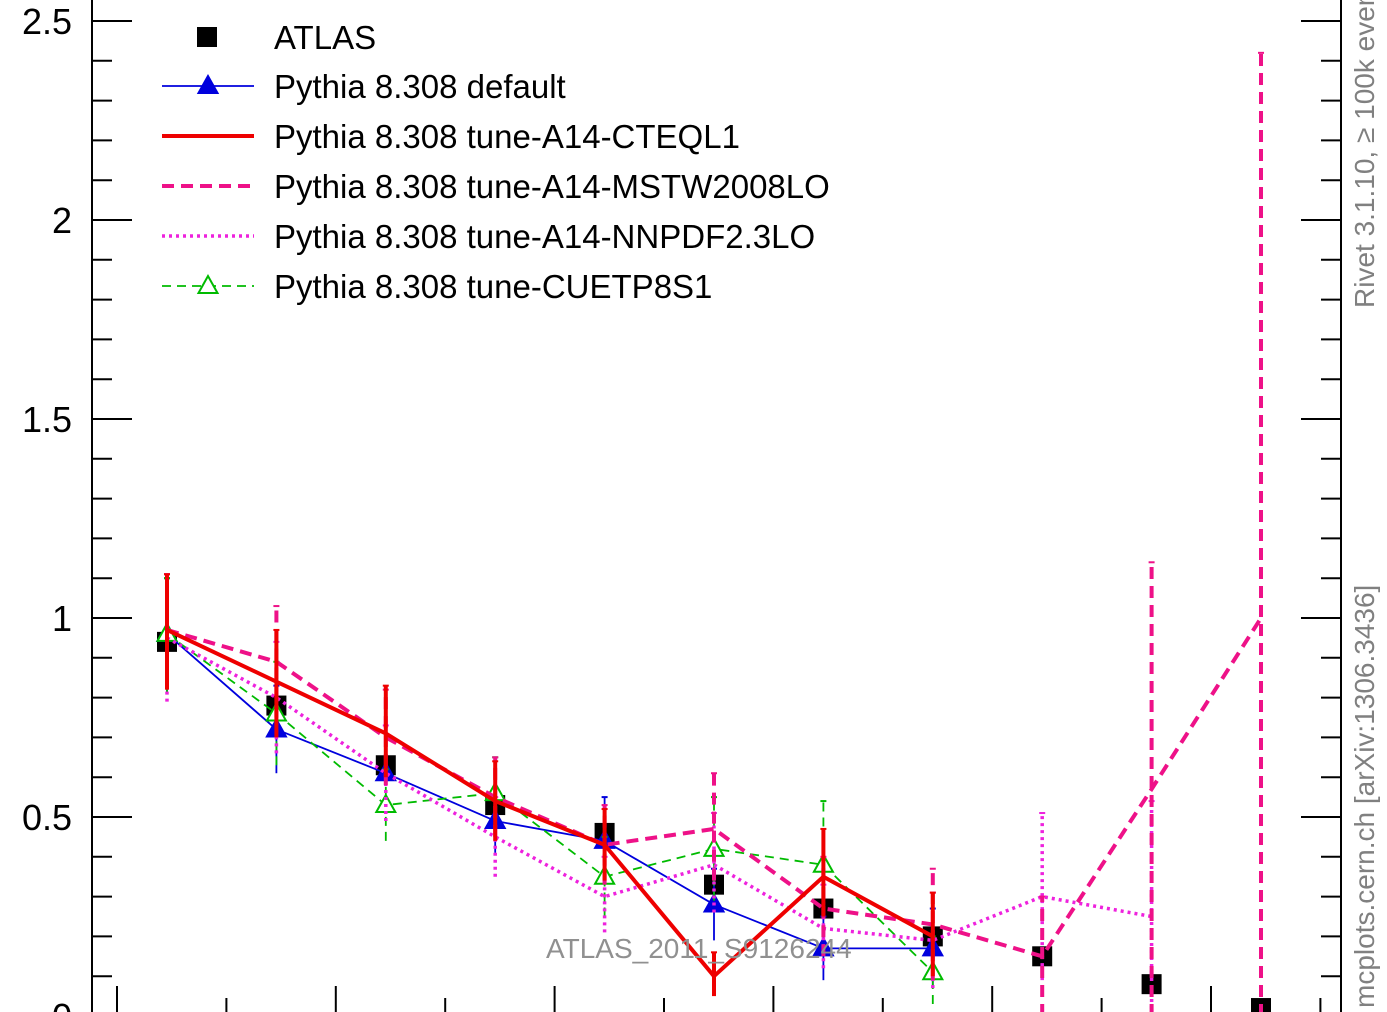 The height and width of the screenshot is (1012, 1387). What do you see at coordinates (1364, 796) in the screenshot?
I see `mcplots-source-label: mcplots.cern.ch [arXiv:1306.3436]` at bounding box center [1364, 796].